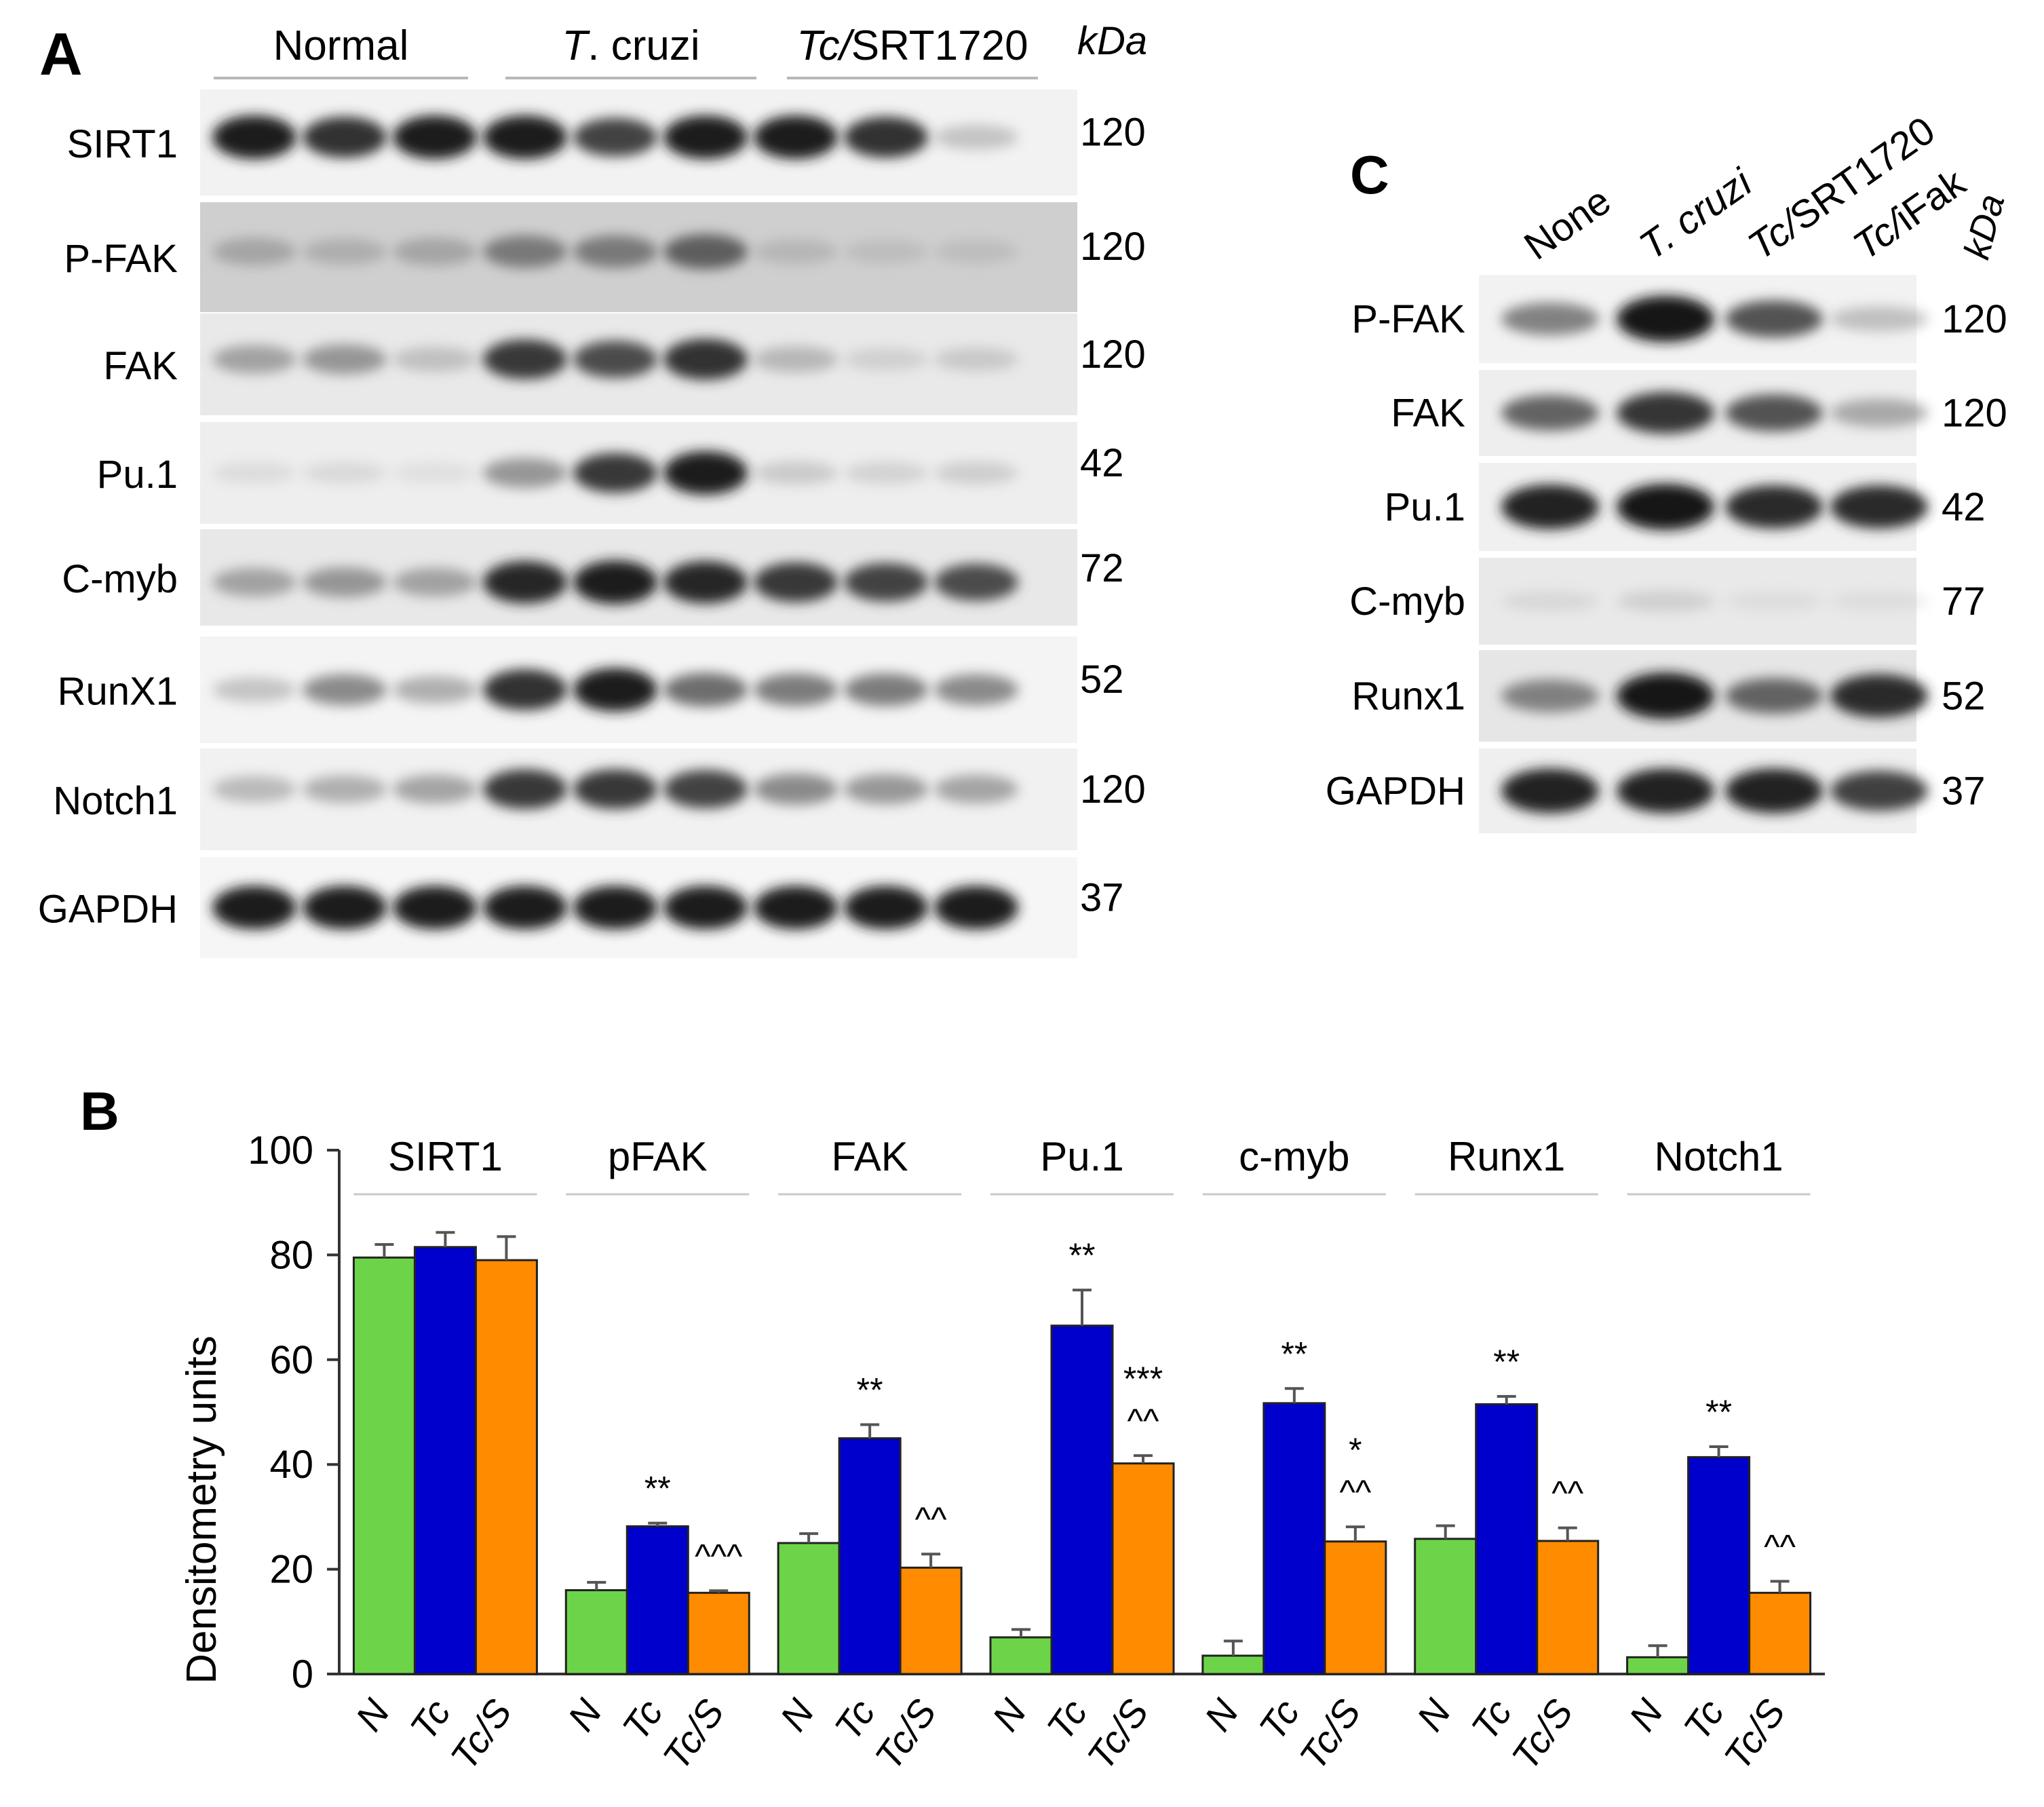  What do you see at coordinates (291, 1255) in the screenshot?
I see `y-tick-label: 80` at bounding box center [291, 1255].